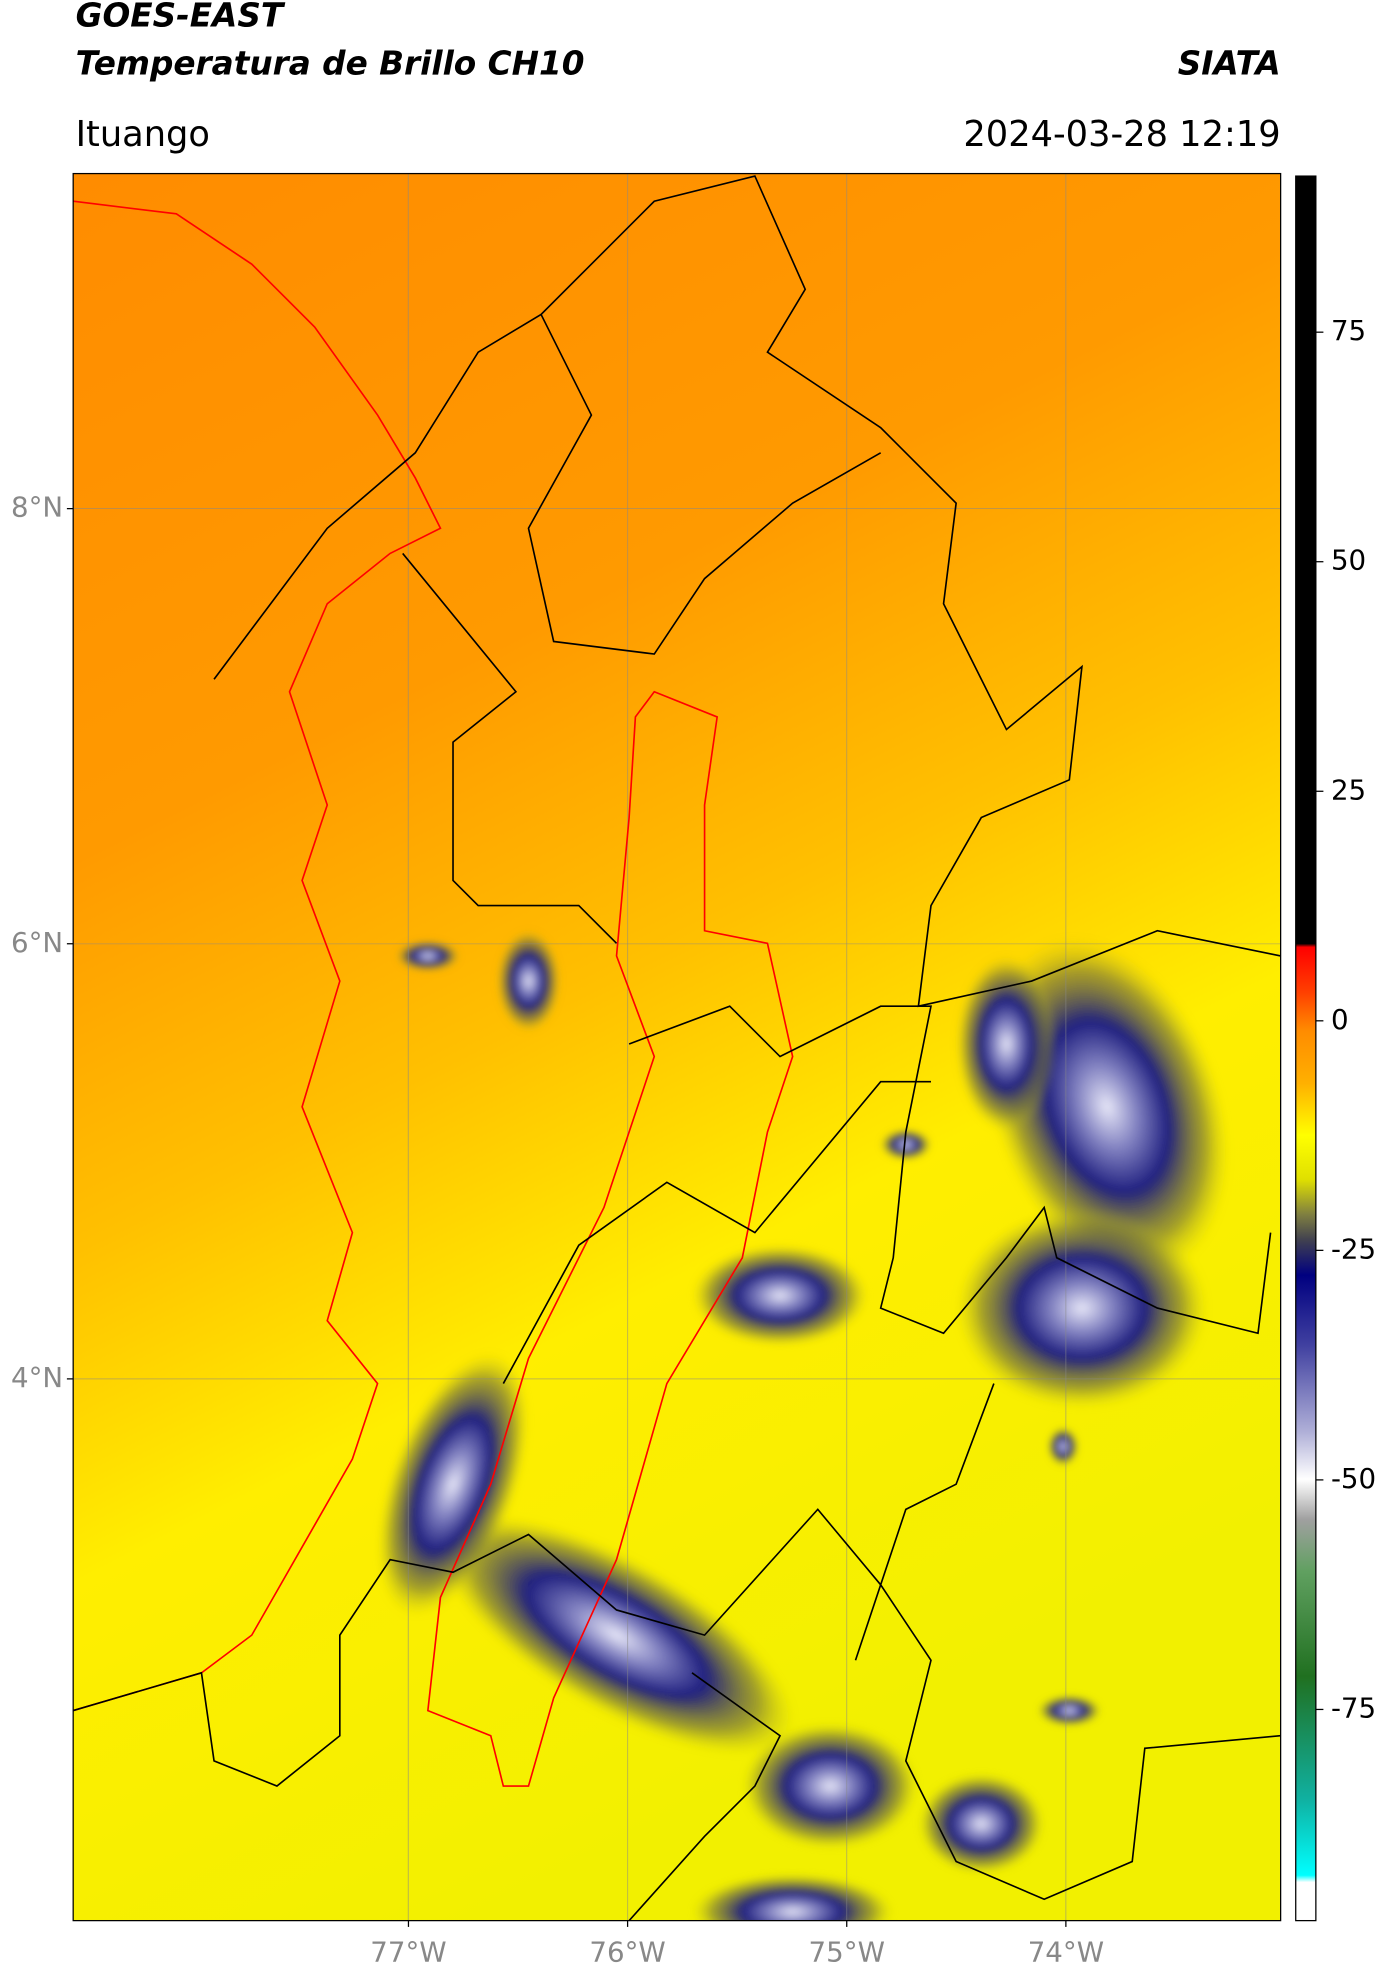 The height and width of the screenshot is (1981, 1384). What do you see at coordinates (610, 1238) in the screenshot?
I see `region-boundary` at bounding box center [610, 1238].